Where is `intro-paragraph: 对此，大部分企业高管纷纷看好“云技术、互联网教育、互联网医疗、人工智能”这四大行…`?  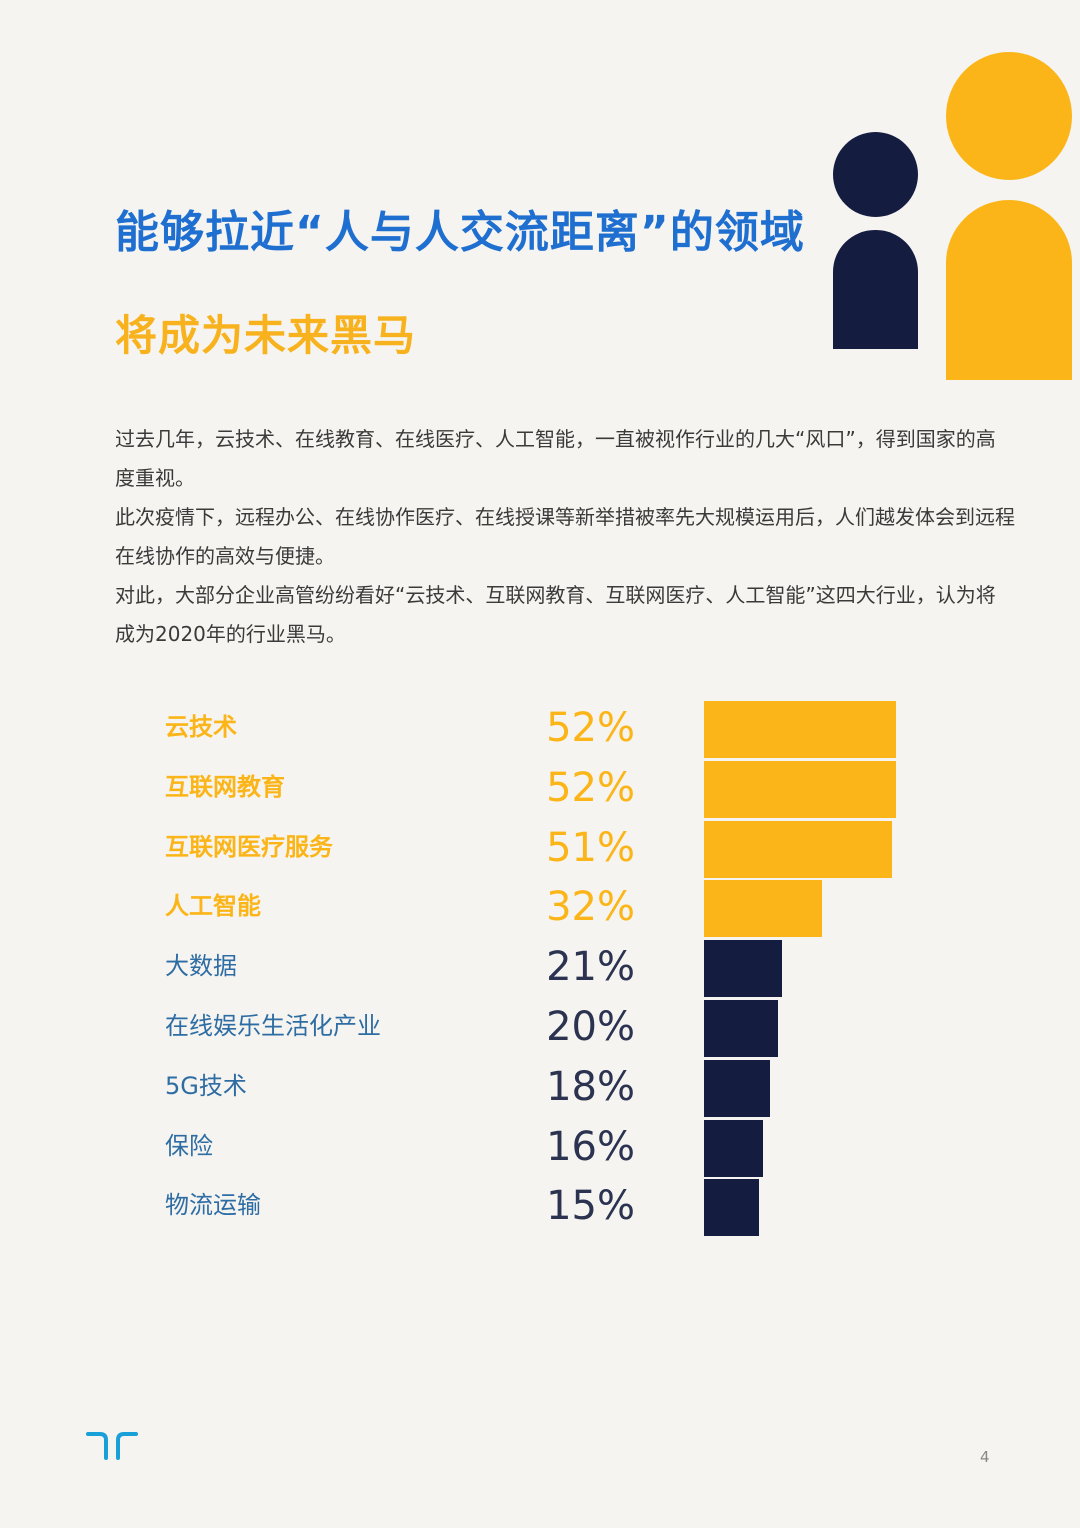
intro-paragraph: 对此，大部分企业高管纷纷看好“云技术、互联网教育、互联网医疗、人工智能”这四大行… is located at coordinates (555, 614).